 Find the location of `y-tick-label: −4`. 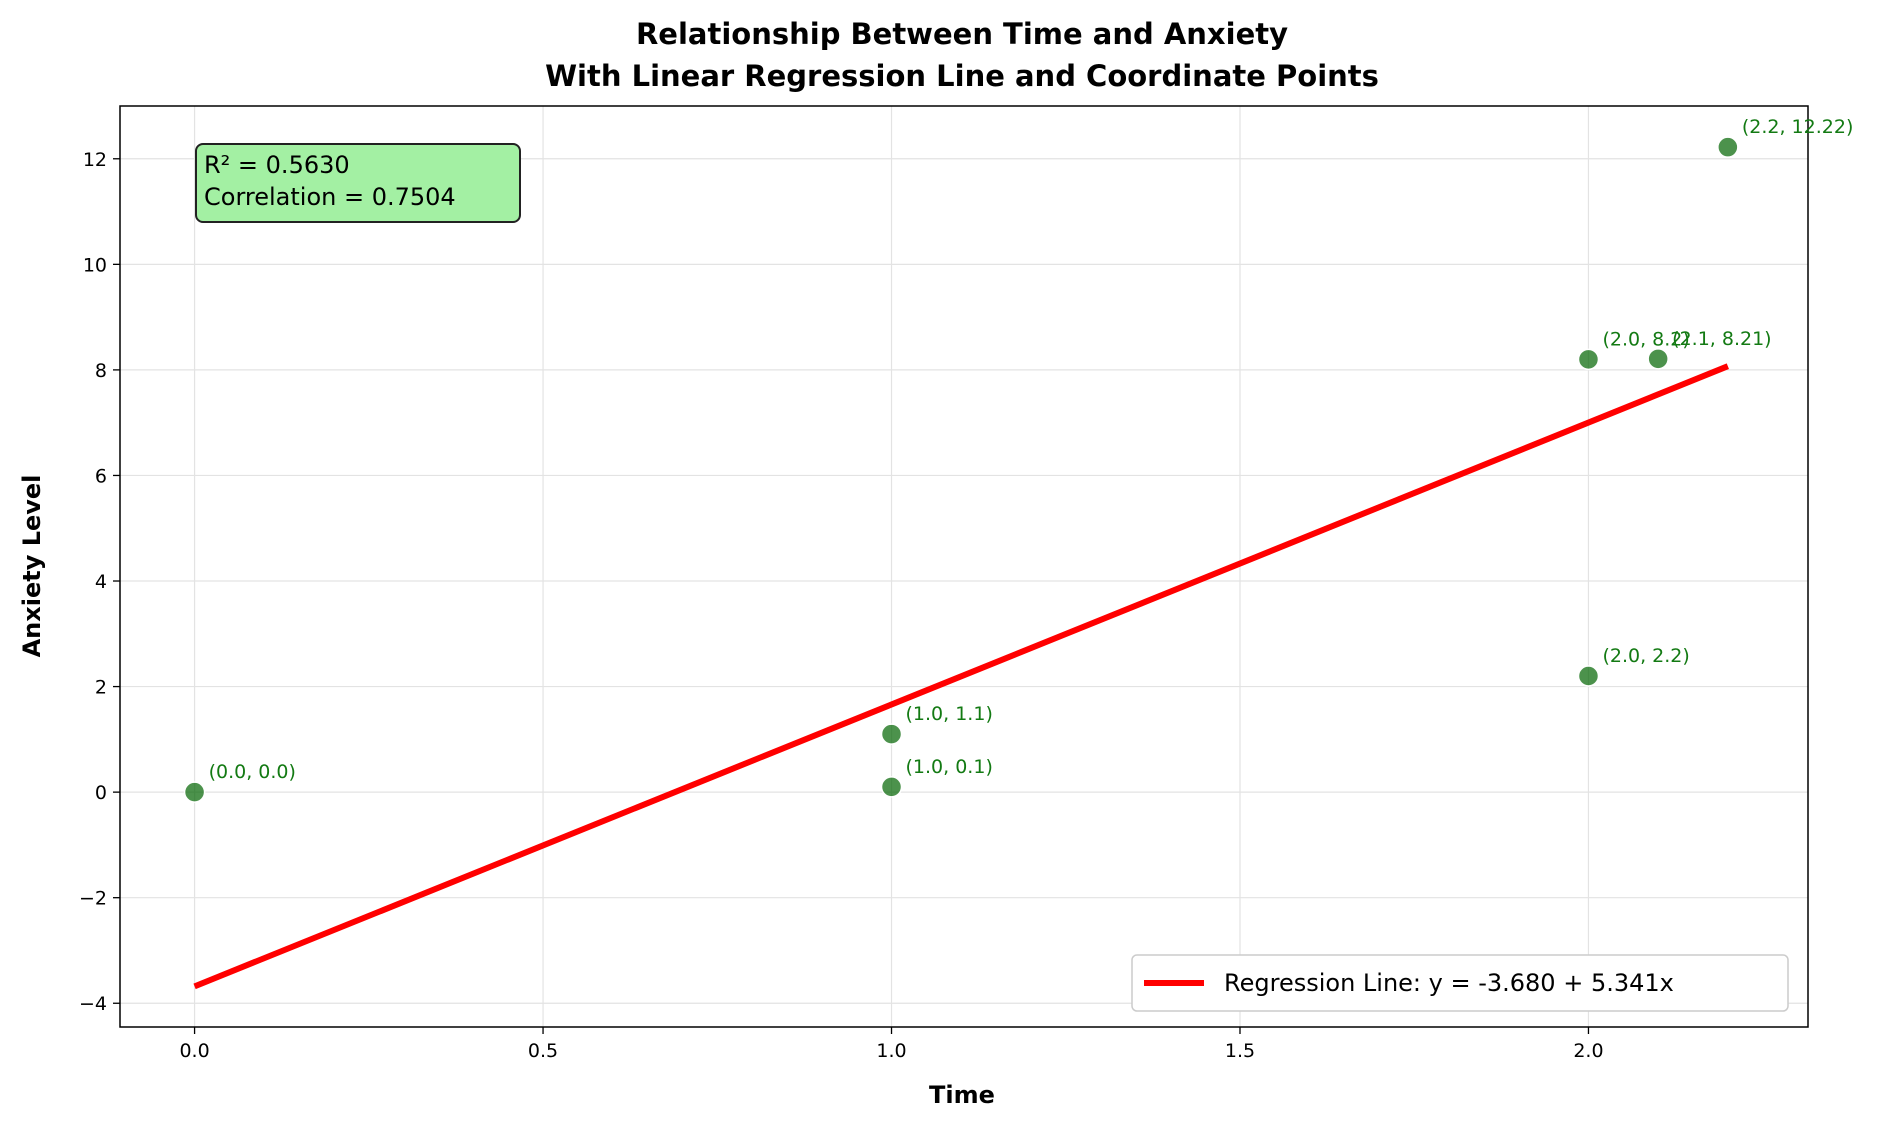

y-tick-label: −4 is located at coordinates (93, 1004).